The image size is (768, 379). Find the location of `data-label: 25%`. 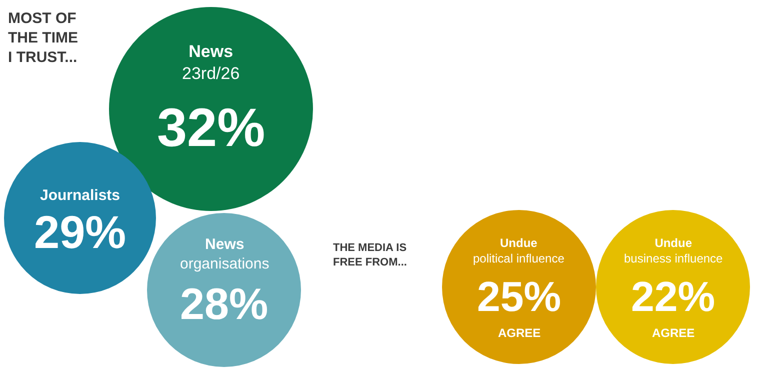

data-label: 25% is located at coordinates (519, 296).